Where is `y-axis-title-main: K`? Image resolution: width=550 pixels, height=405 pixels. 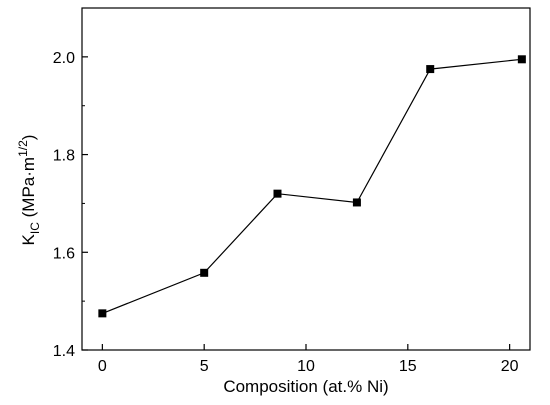 y-axis-title-main: K is located at coordinates (28, 239).